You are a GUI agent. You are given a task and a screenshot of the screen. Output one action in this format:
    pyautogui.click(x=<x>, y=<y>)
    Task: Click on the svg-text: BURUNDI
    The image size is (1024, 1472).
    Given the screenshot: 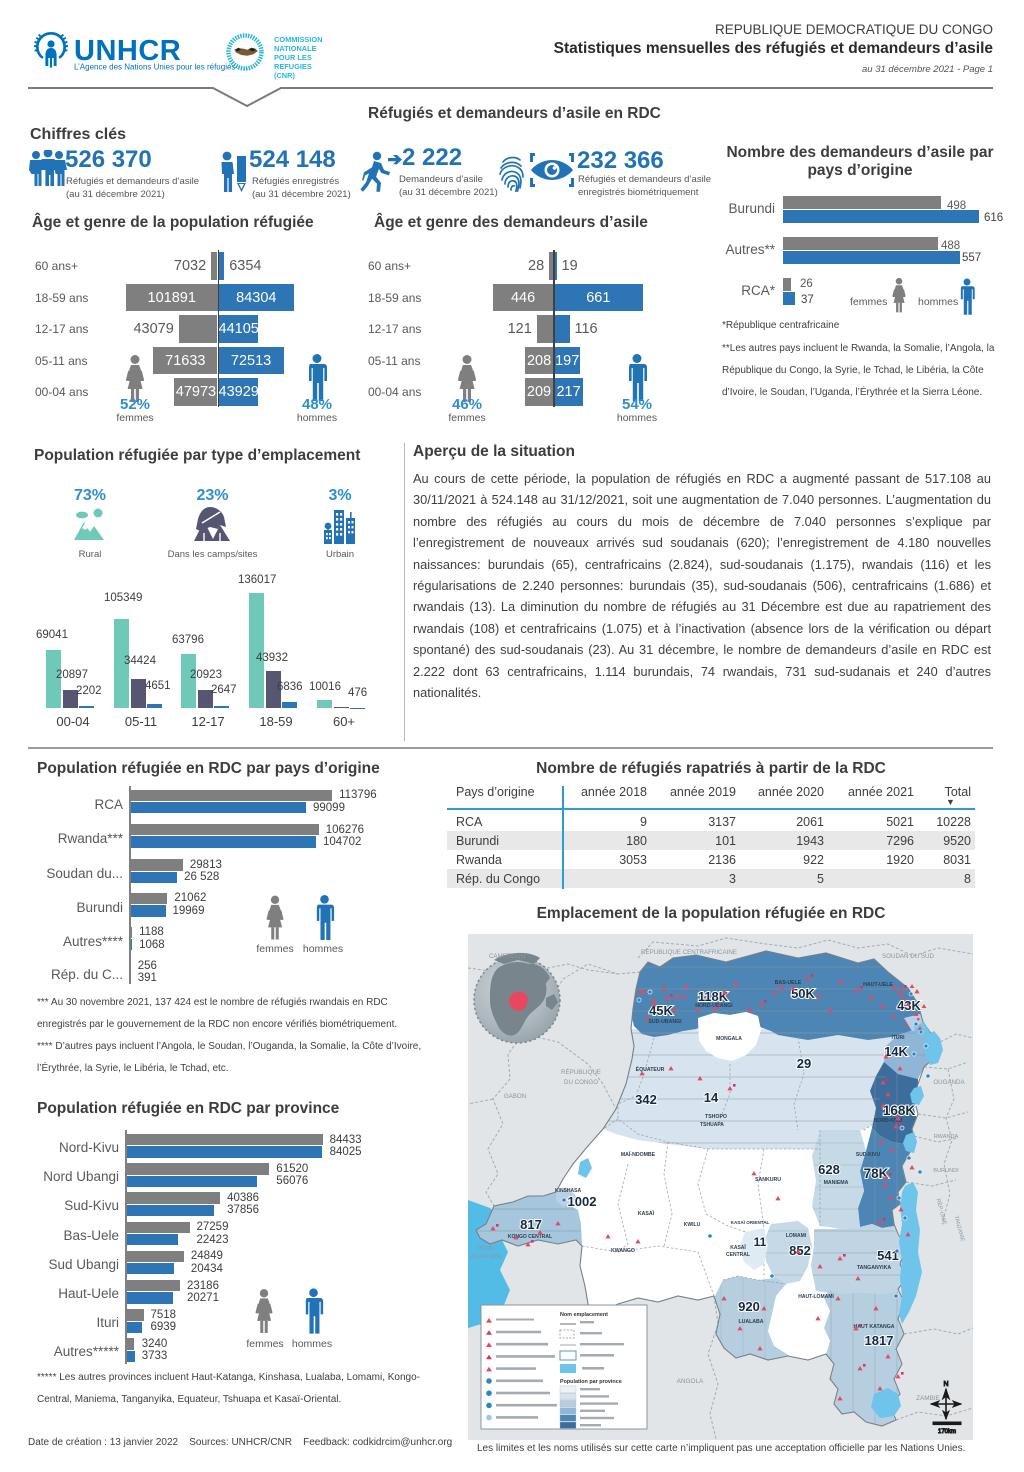 What is the action you would take?
    pyautogui.click(x=946, y=1171)
    